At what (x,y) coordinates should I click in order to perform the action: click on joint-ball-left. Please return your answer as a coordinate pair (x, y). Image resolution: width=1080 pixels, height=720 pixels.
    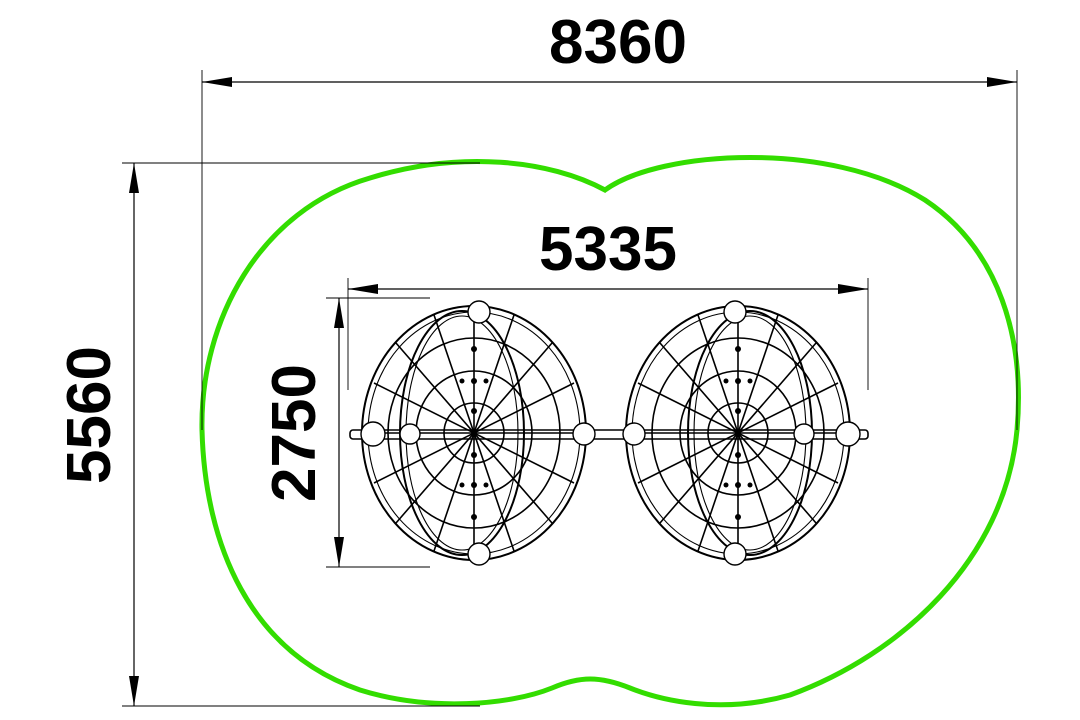
    Looking at the image, I should click on (634, 434).